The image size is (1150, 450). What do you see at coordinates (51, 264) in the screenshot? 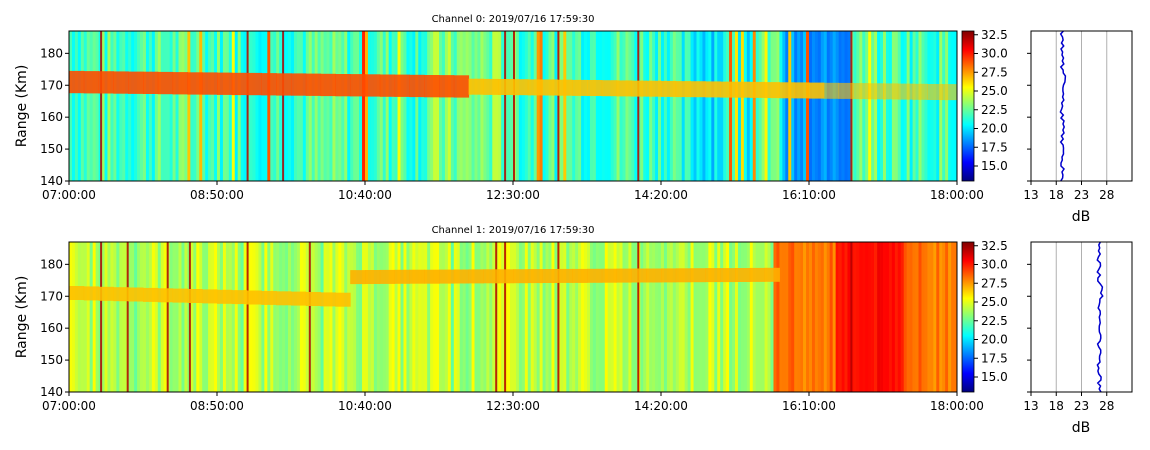
I see `y-tick-label: 180` at bounding box center [51, 264].